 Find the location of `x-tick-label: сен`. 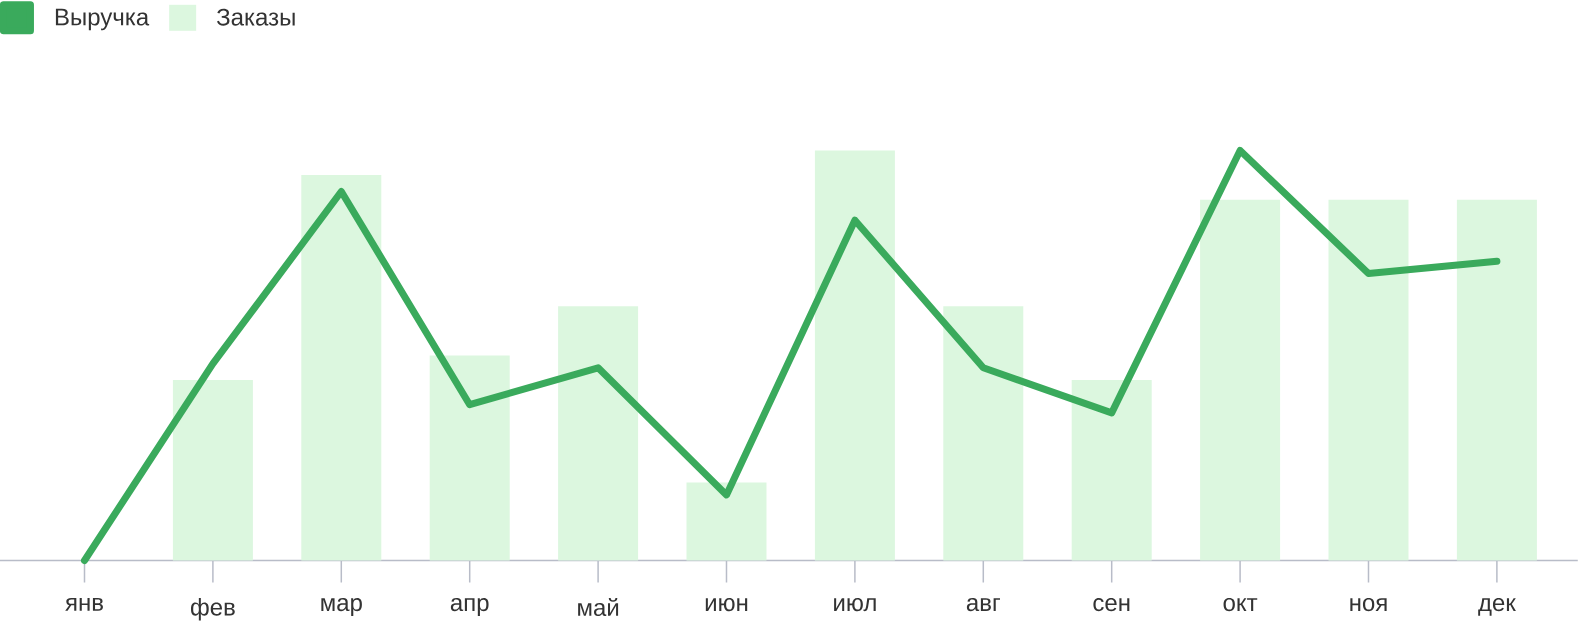

x-tick-label: сен is located at coordinates (1111, 605).